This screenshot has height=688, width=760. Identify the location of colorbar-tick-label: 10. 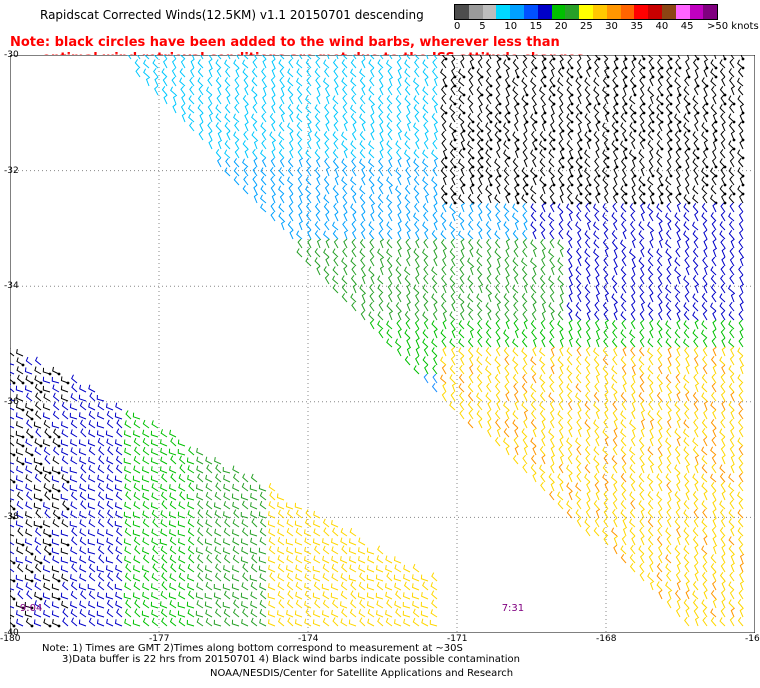
(511, 26).